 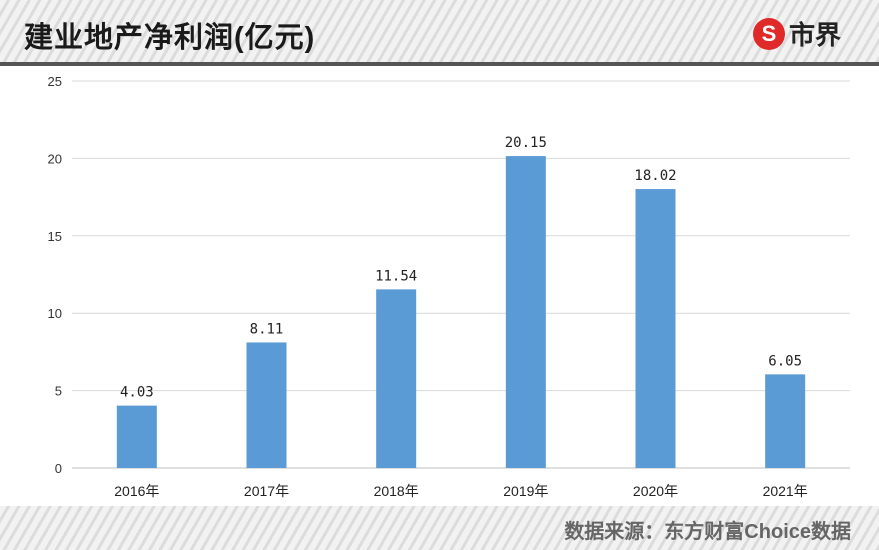 I want to click on footer: 数据来源：东方财富Choice数据, so click(x=439, y=528).